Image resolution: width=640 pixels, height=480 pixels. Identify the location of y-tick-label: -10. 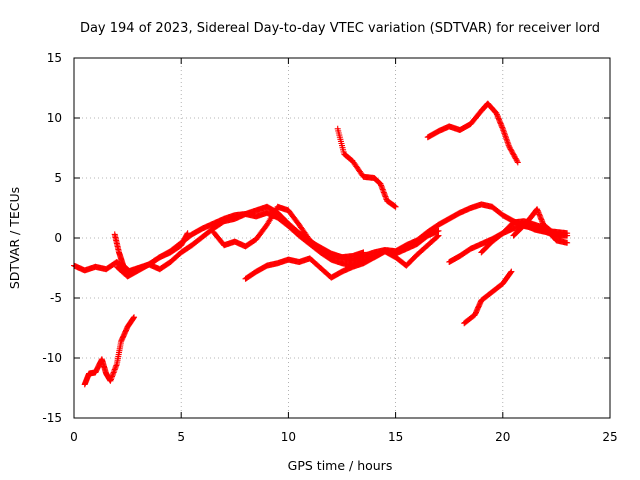
(52, 358).